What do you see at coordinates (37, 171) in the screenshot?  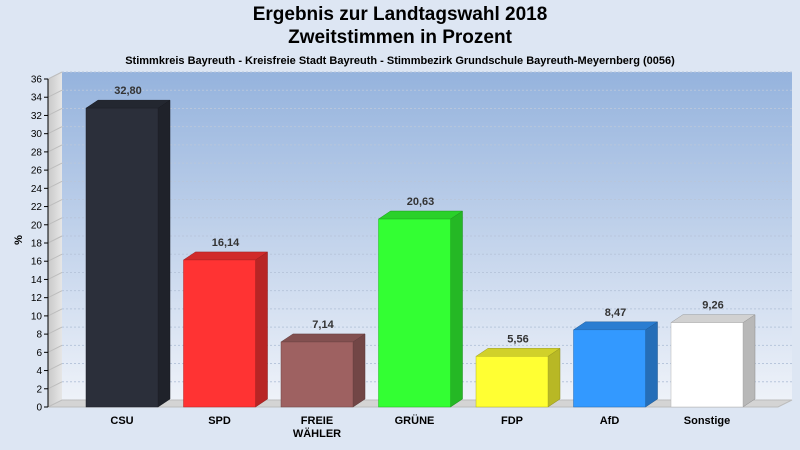 I see `y-tick-label: 26` at bounding box center [37, 171].